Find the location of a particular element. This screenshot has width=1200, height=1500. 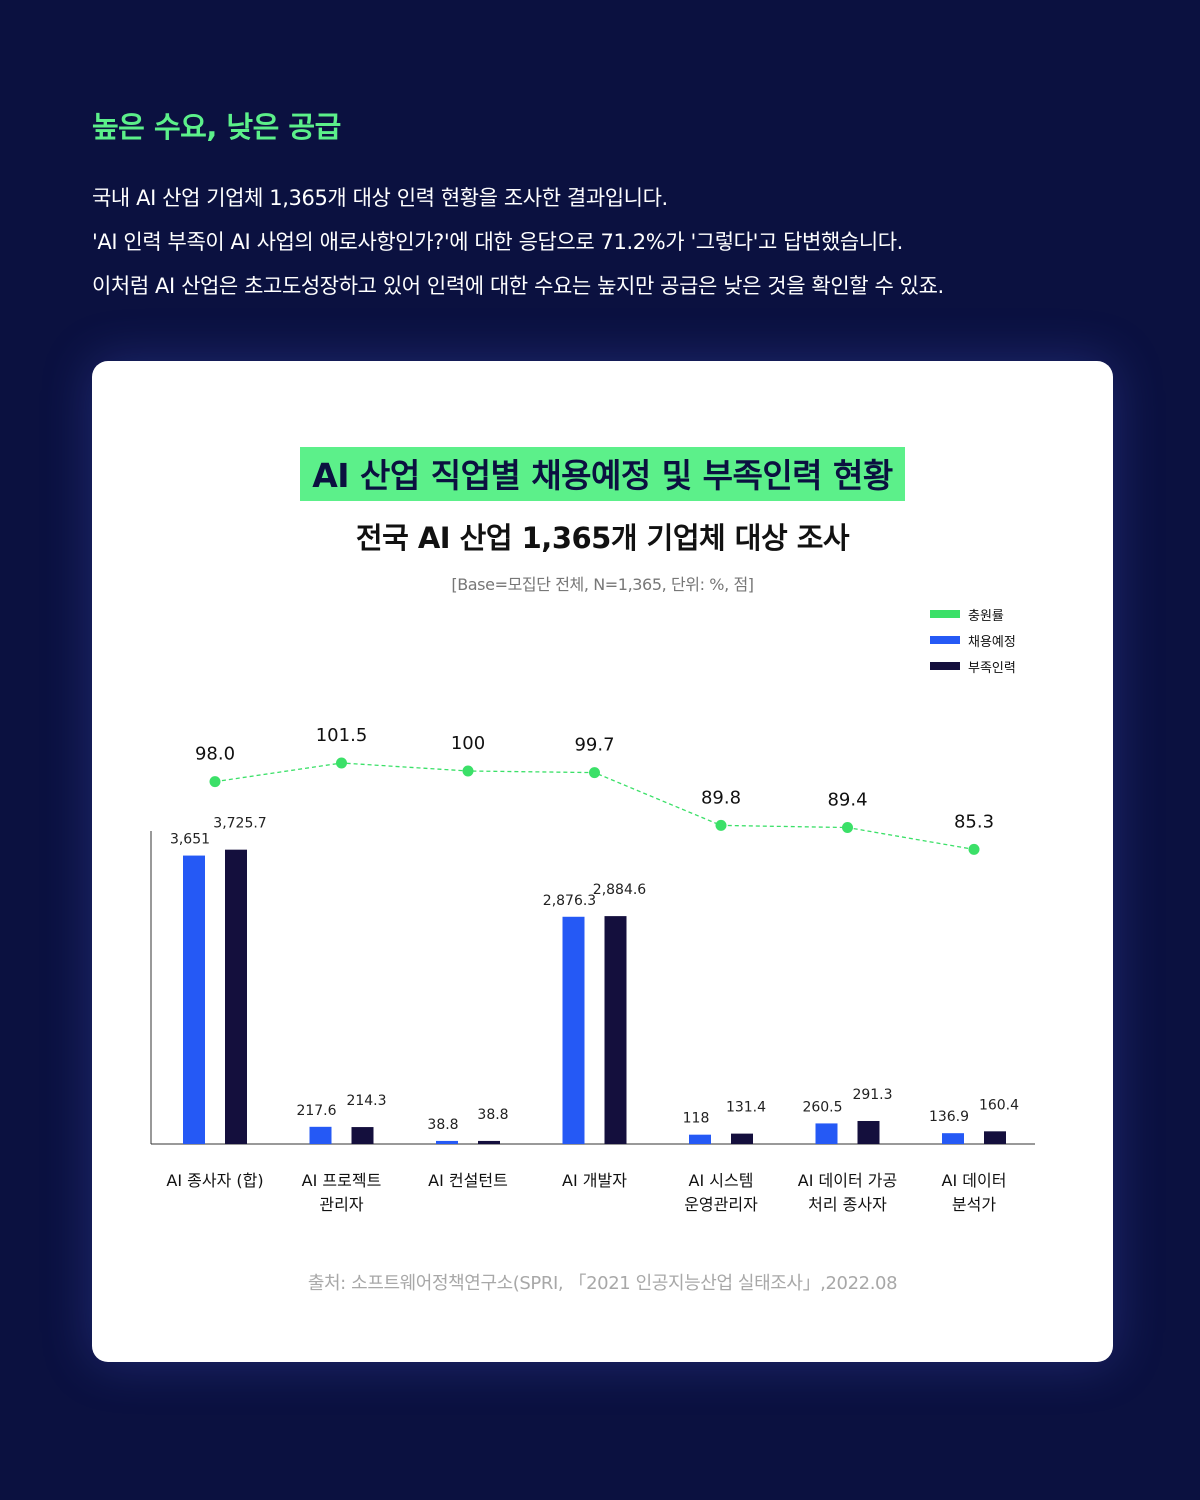

fill-rate-label: 89.8 is located at coordinates (721, 797).